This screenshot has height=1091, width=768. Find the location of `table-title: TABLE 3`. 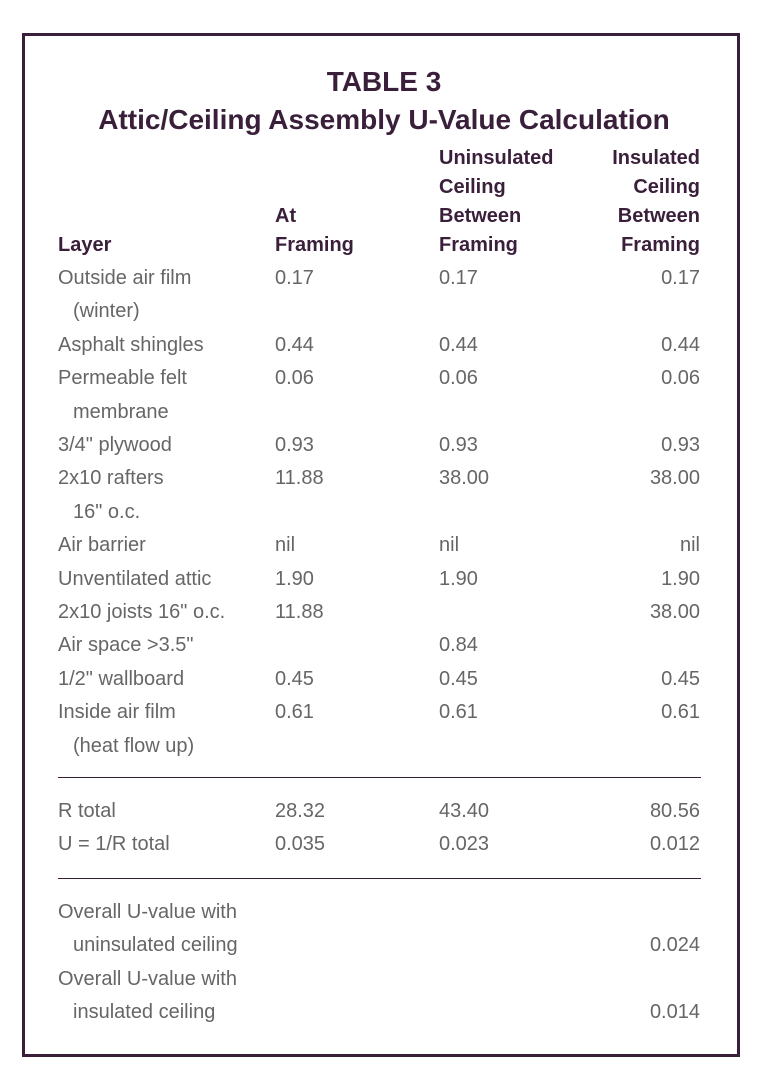

table-title: TABLE 3 is located at coordinates (384, 81).